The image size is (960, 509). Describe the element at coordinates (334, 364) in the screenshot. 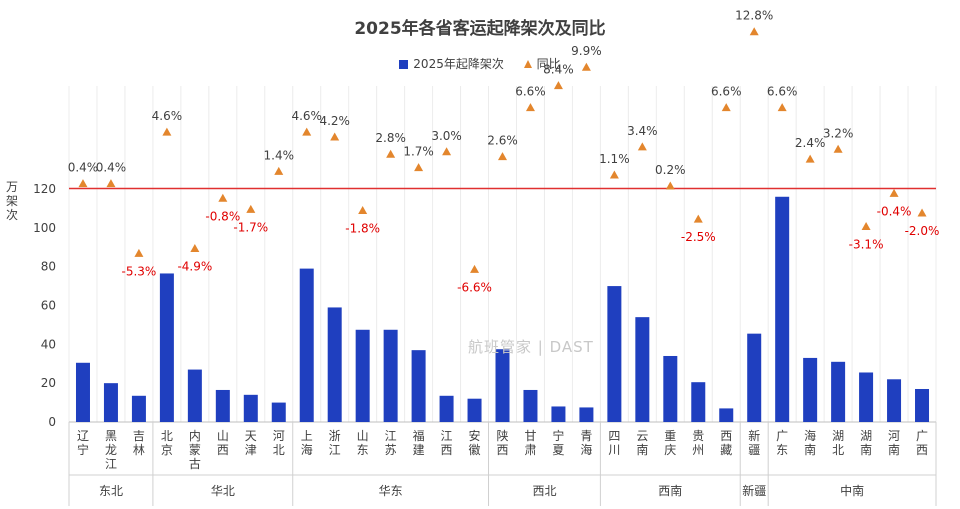

I see `bar-浙江` at that location.